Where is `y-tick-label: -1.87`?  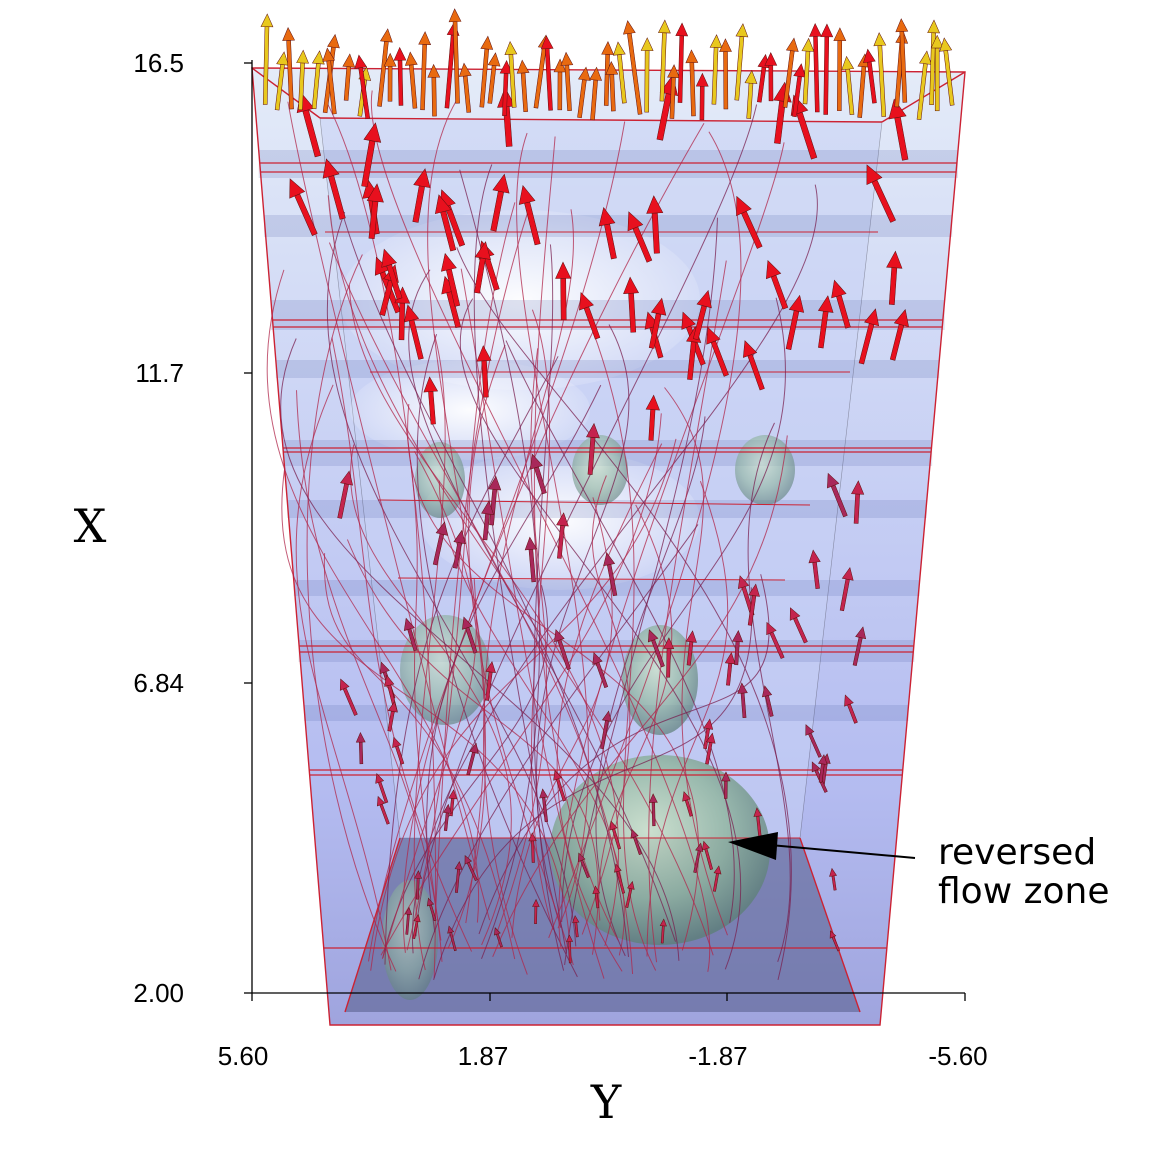
y-tick-label: -1.87 is located at coordinates (717, 1056).